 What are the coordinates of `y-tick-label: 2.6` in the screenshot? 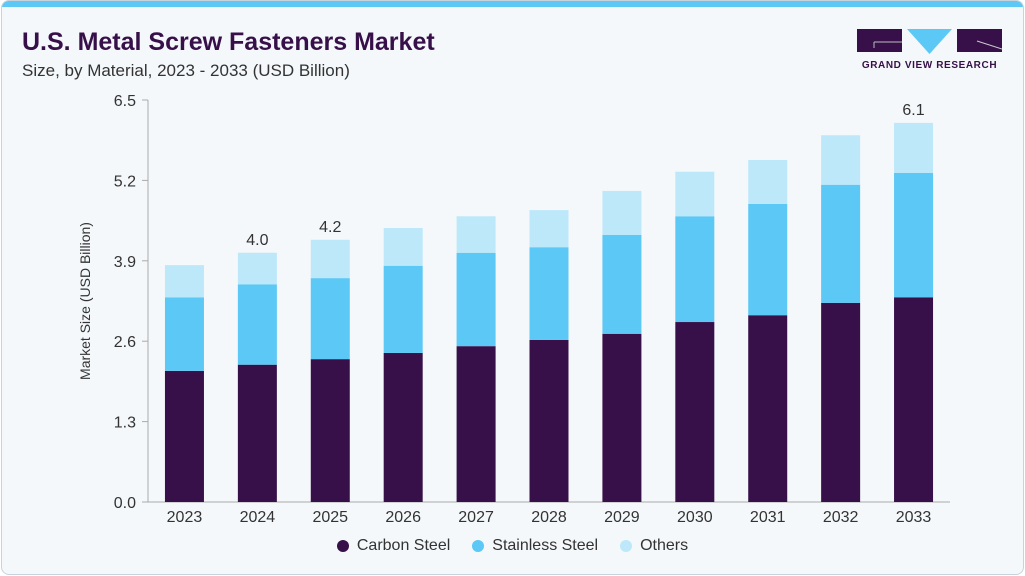 It's located at (125, 342).